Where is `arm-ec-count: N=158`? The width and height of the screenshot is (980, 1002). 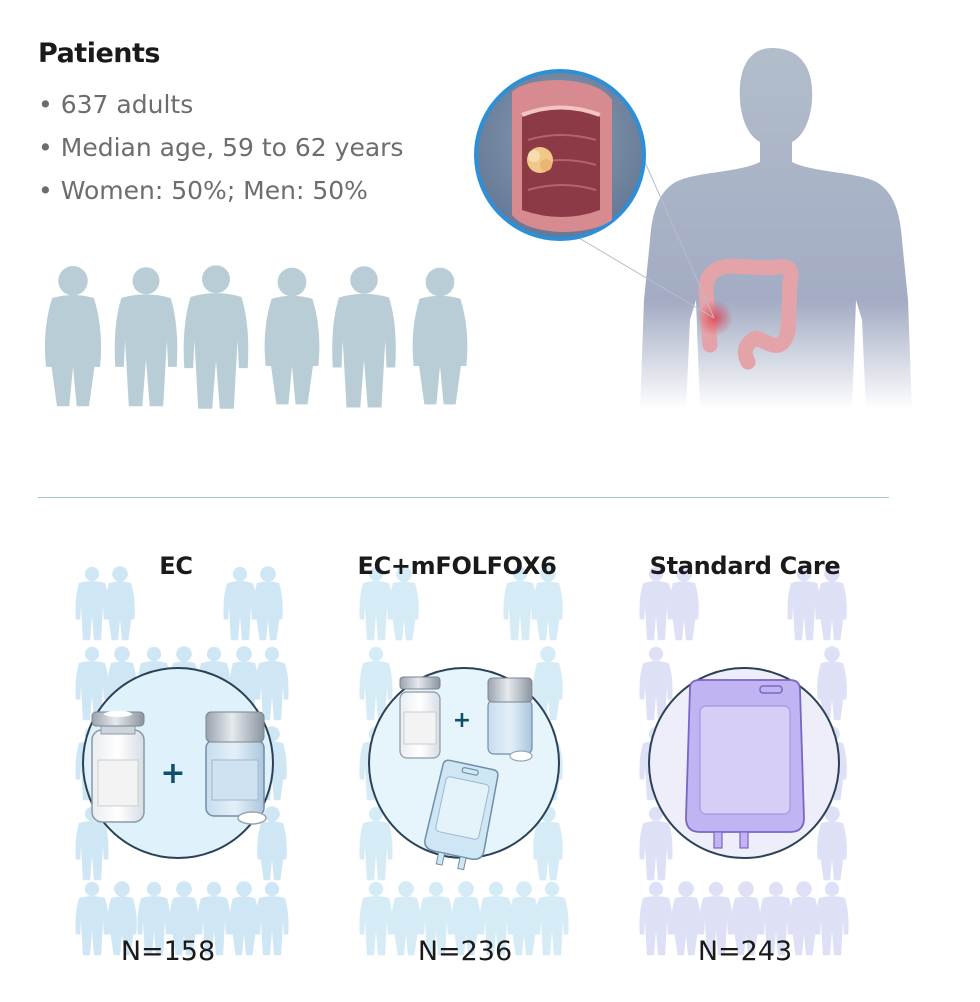
arm-ec-count: N=158 is located at coordinates (168, 951).